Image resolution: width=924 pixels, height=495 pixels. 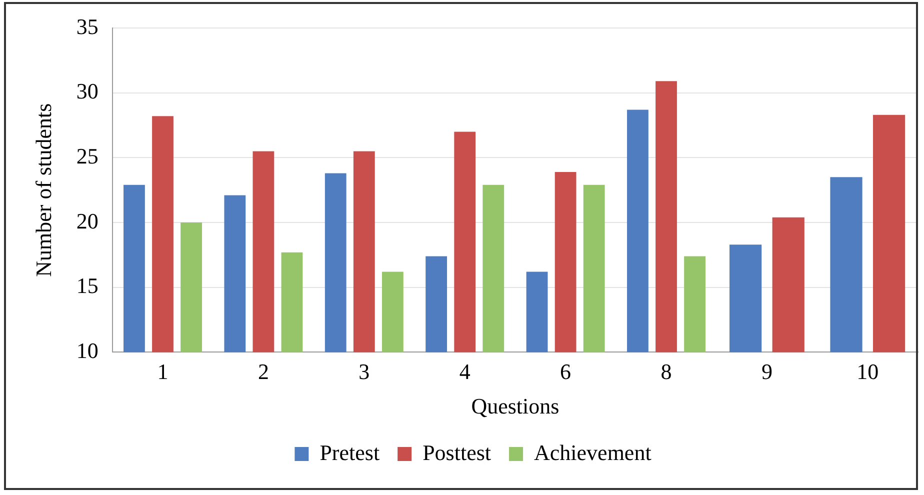 What do you see at coordinates (364, 371) in the screenshot?
I see `x-tick-label: 3` at bounding box center [364, 371].